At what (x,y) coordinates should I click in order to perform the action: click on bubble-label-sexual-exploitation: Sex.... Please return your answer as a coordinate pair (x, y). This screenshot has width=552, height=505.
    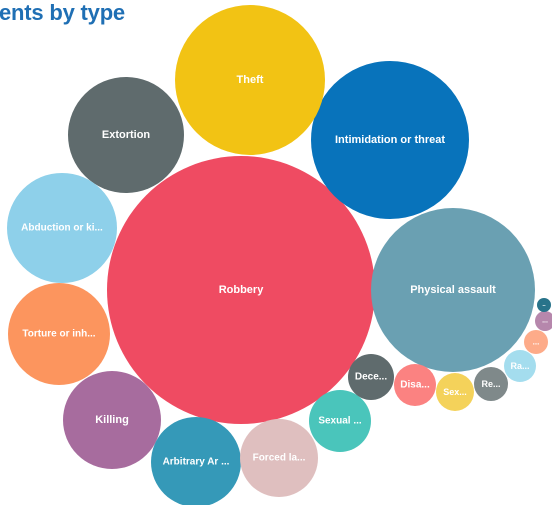
    Looking at the image, I should click on (455, 392).